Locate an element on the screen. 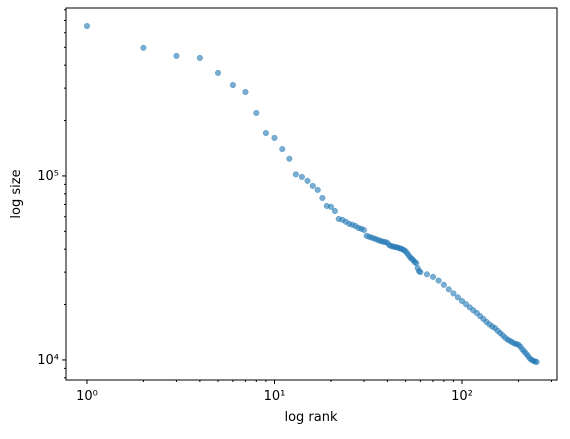  y-axis-label: log size is located at coordinates (16, 193).